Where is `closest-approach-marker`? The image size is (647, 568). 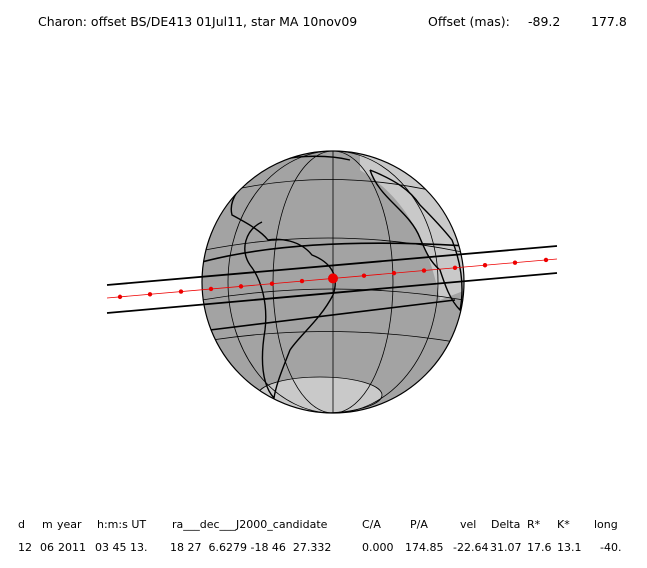 closest-approach-marker is located at coordinates (333, 278).